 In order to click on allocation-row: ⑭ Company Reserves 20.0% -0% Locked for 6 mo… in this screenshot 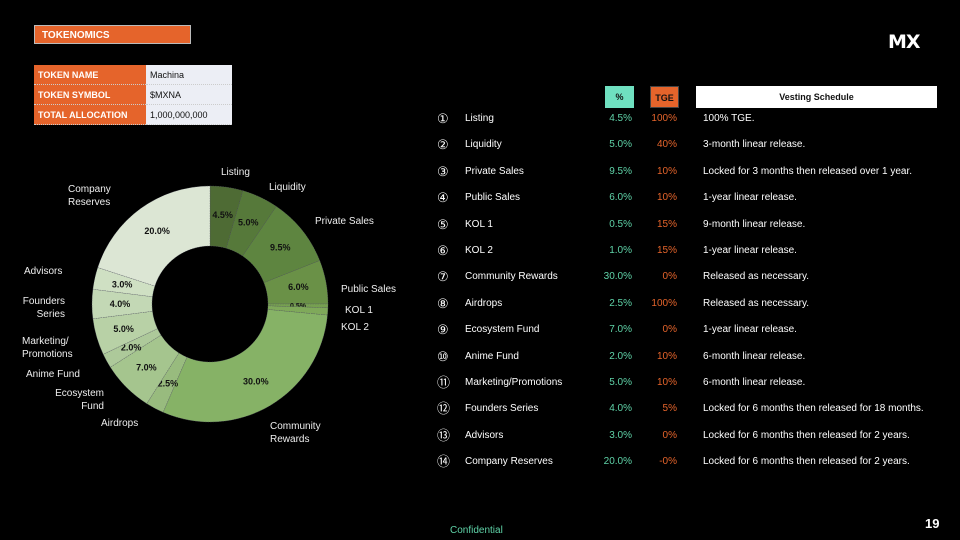, I will do `click(480, 462)`.